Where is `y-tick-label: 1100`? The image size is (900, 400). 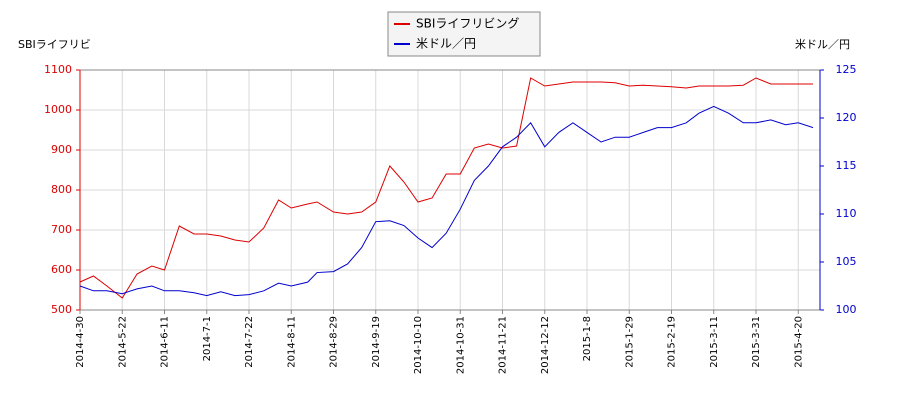
y-tick-label: 1100 is located at coordinates (58, 69).